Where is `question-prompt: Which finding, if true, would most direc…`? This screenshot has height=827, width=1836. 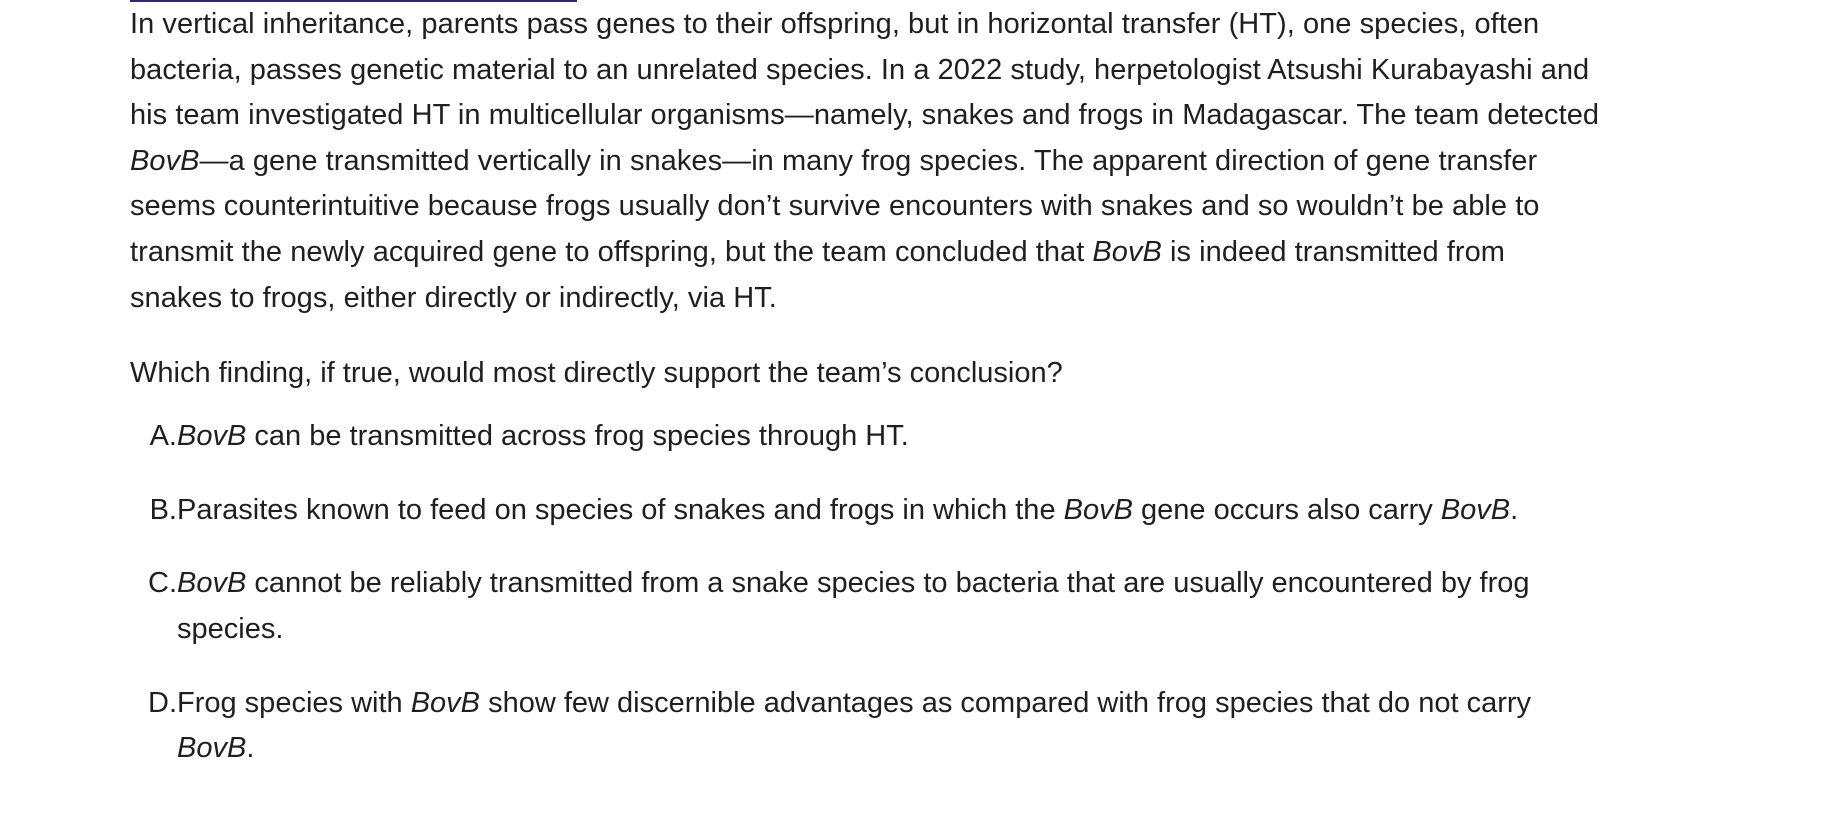
question-prompt: Which finding, if true, would most direc… is located at coordinates (596, 373).